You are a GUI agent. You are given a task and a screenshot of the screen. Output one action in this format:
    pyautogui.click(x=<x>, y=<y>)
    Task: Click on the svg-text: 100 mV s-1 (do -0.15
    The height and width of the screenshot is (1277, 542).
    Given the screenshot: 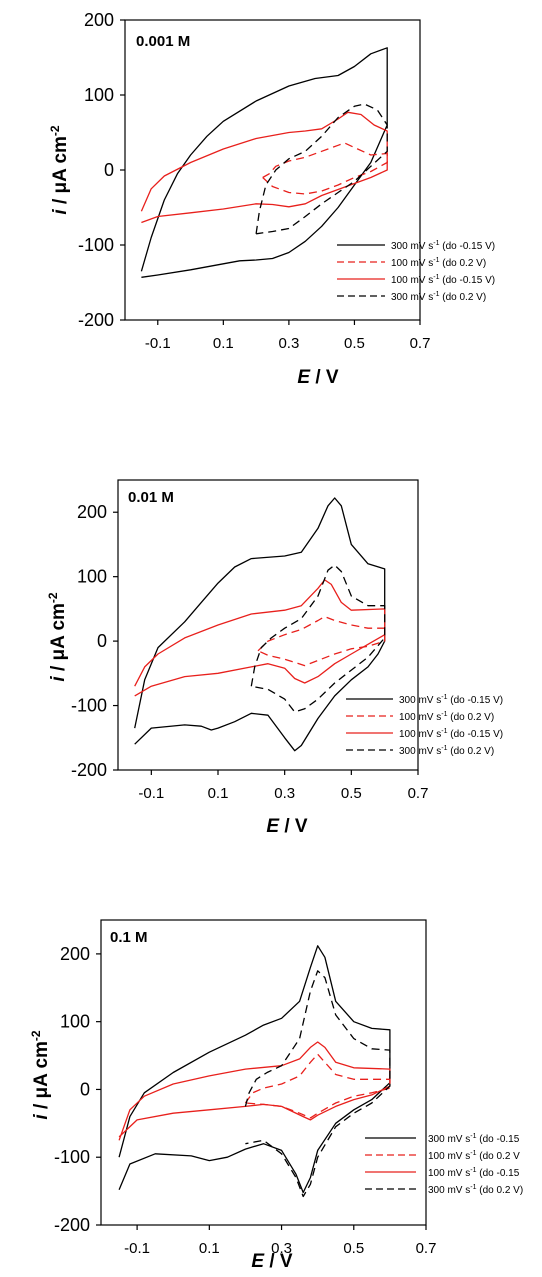 What is the action you would take?
    pyautogui.click(x=474, y=1173)
    